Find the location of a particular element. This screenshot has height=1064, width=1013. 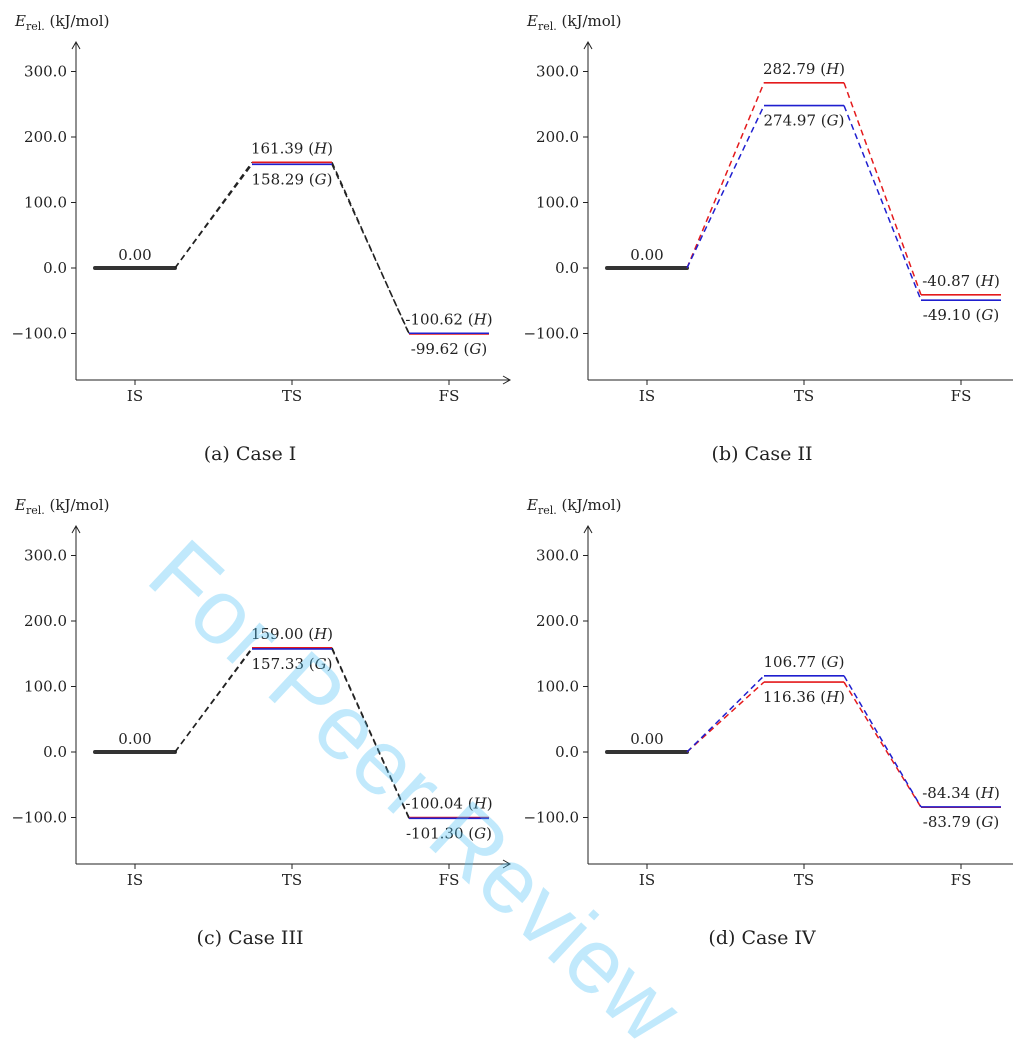

level-TS-label-bottom: 274.97 (G) is located at coordinates (804, 121).